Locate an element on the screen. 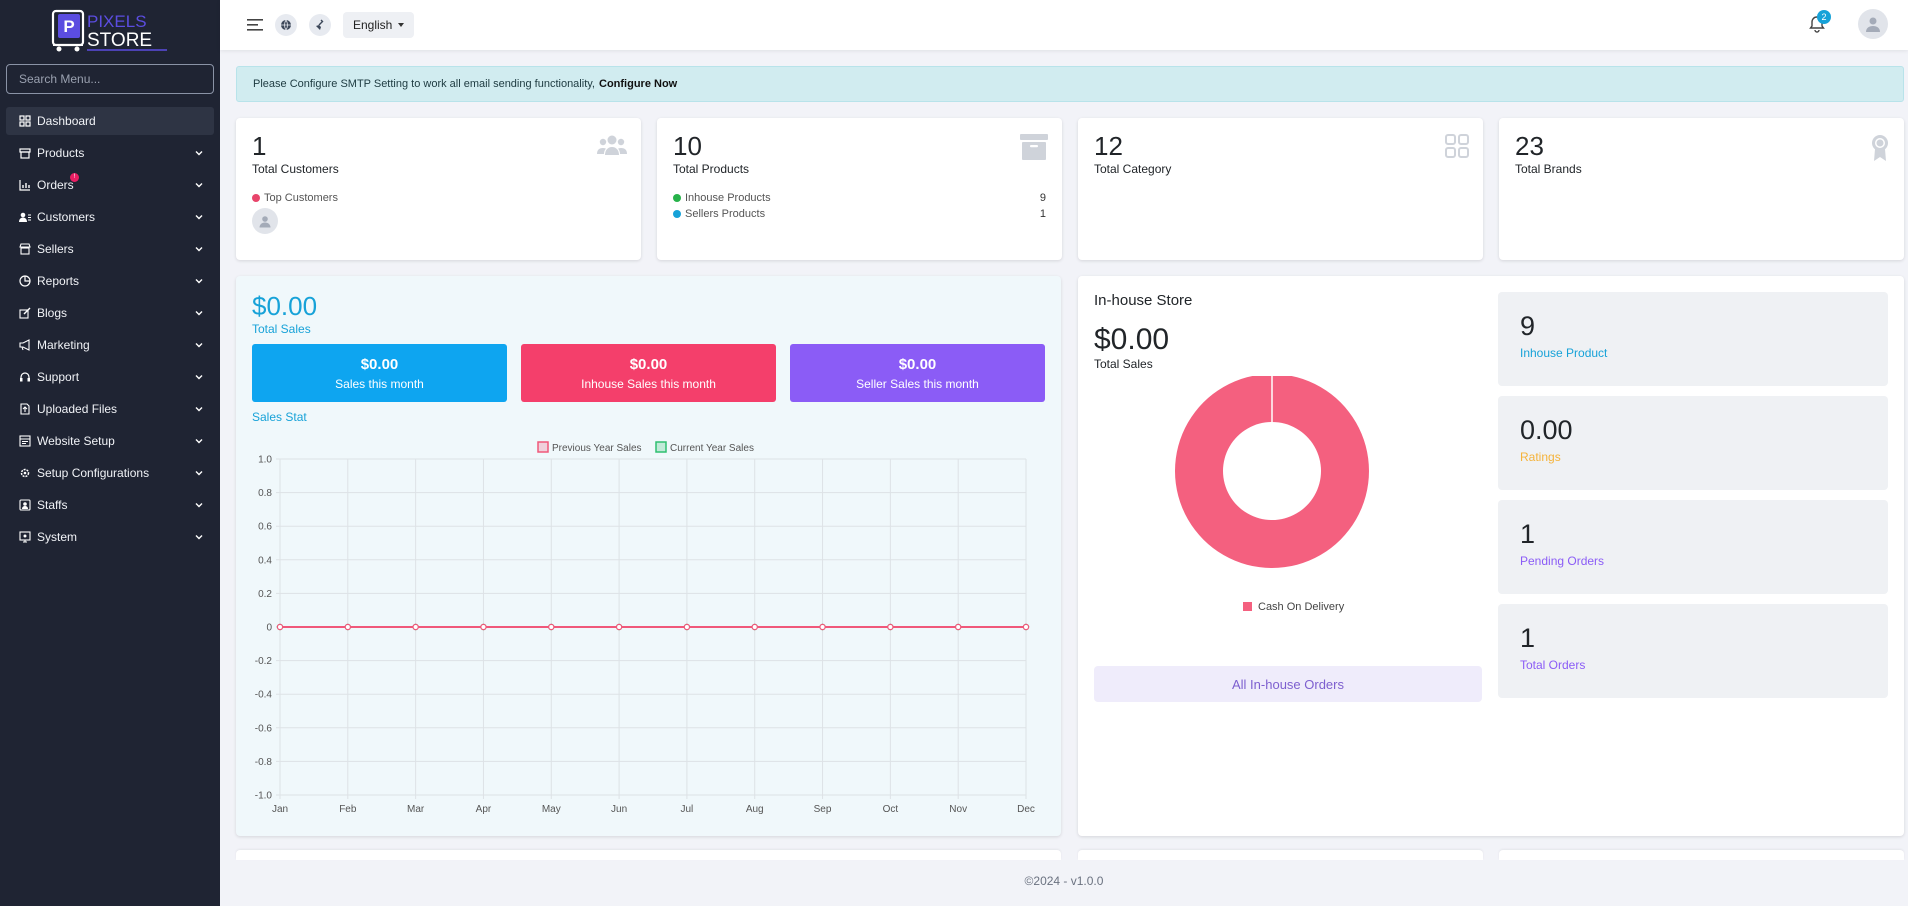 The image size is (1908, 906). sidebar-item-label: Website Setup is located at coordinates (76, 441).